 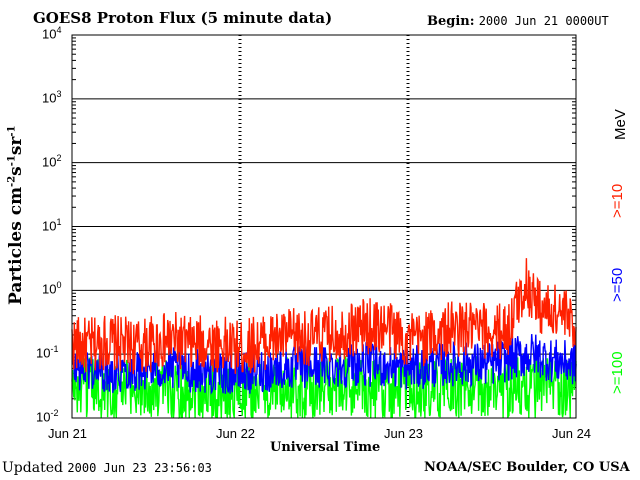 What do you see at coordinates (527, 467) in the screenshot?
I see `credit: NOAA/SEC Boulder, CO USA` at bounding box center [527, 467].